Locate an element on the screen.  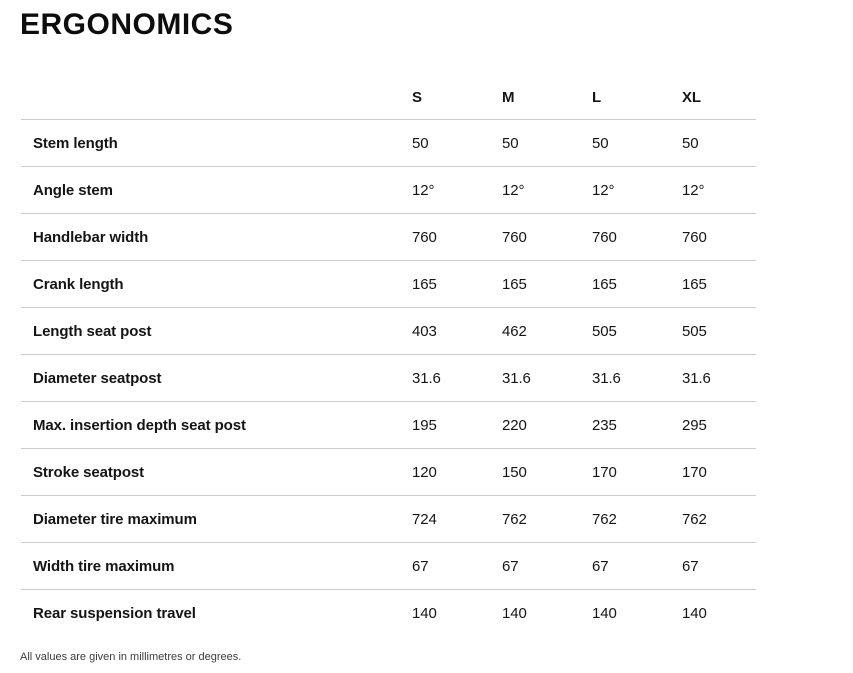
cell-xl: 165 is located at coordinates (694, 284).